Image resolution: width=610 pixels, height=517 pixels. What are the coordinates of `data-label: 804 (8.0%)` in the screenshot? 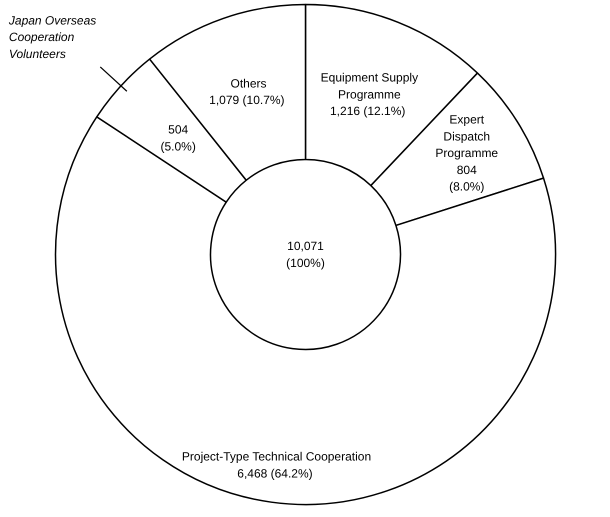 It's located at (466, 178).